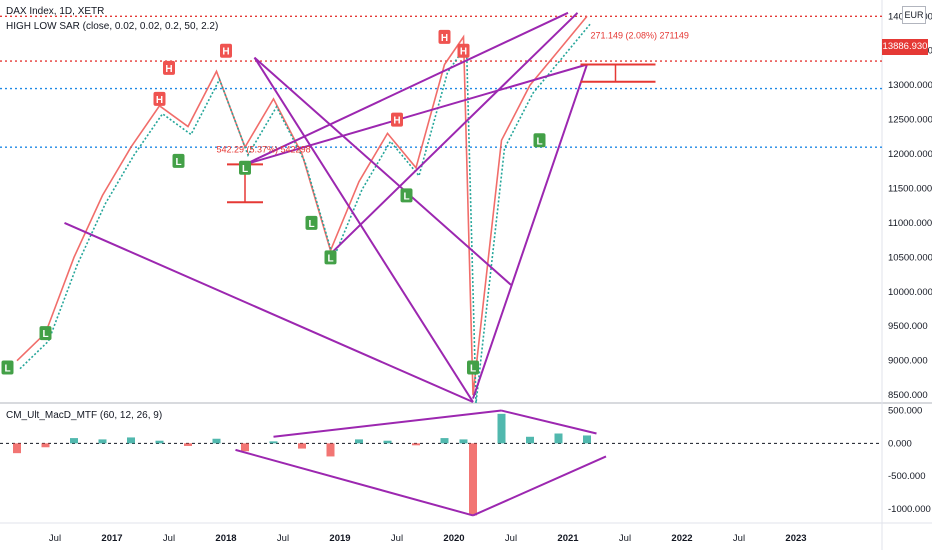 Image resolution: width=932 pixels, height=550 pixels. What do you see at coordinates (55, 11) in the screenshot?
I see `symbol-title: DAX Index, 1D, XETR` at bounding box center [55, 11].